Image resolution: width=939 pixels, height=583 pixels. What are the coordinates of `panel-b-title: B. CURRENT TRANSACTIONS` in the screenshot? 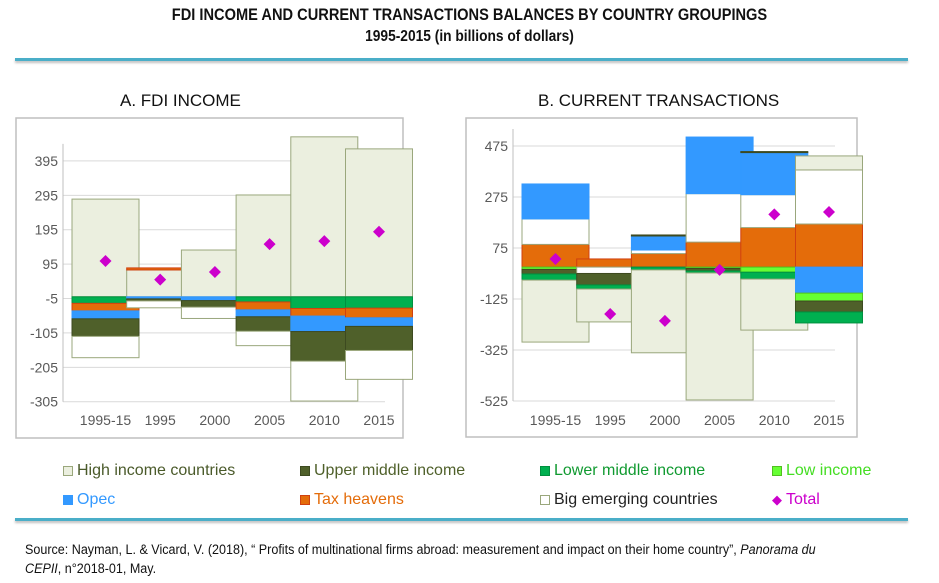 It's located at (659, 100).